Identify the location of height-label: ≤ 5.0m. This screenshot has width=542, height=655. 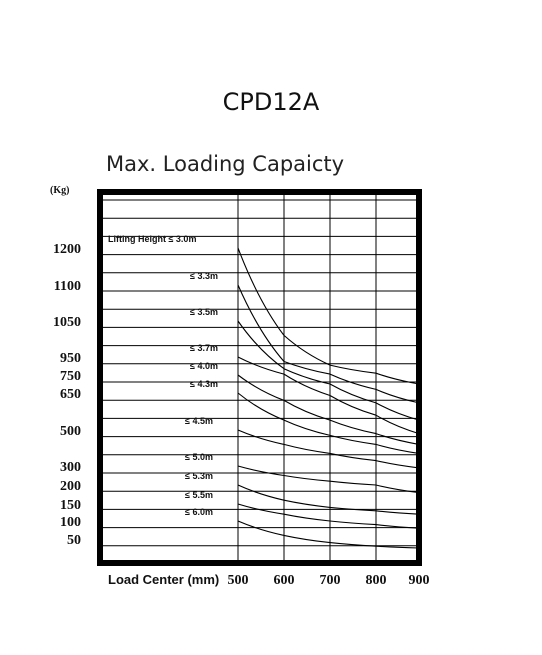
(199, 457).